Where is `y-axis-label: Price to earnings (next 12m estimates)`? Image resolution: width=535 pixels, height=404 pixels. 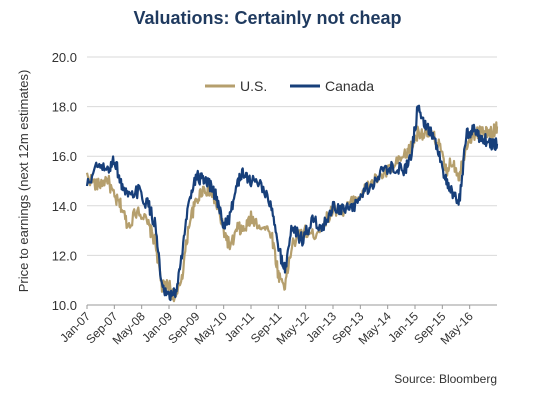 y-axis-label: Price to earnings (next 12m estimates) is located at coordinates (23, 181).